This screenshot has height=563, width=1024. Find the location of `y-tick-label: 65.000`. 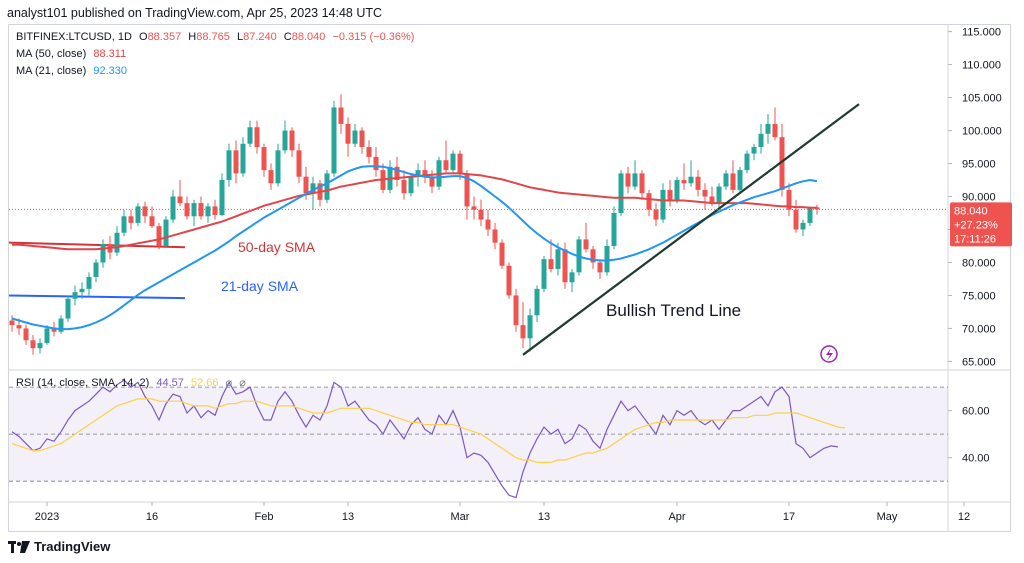

y-tick-label: 65.000 is located at coordinates (979, 362).